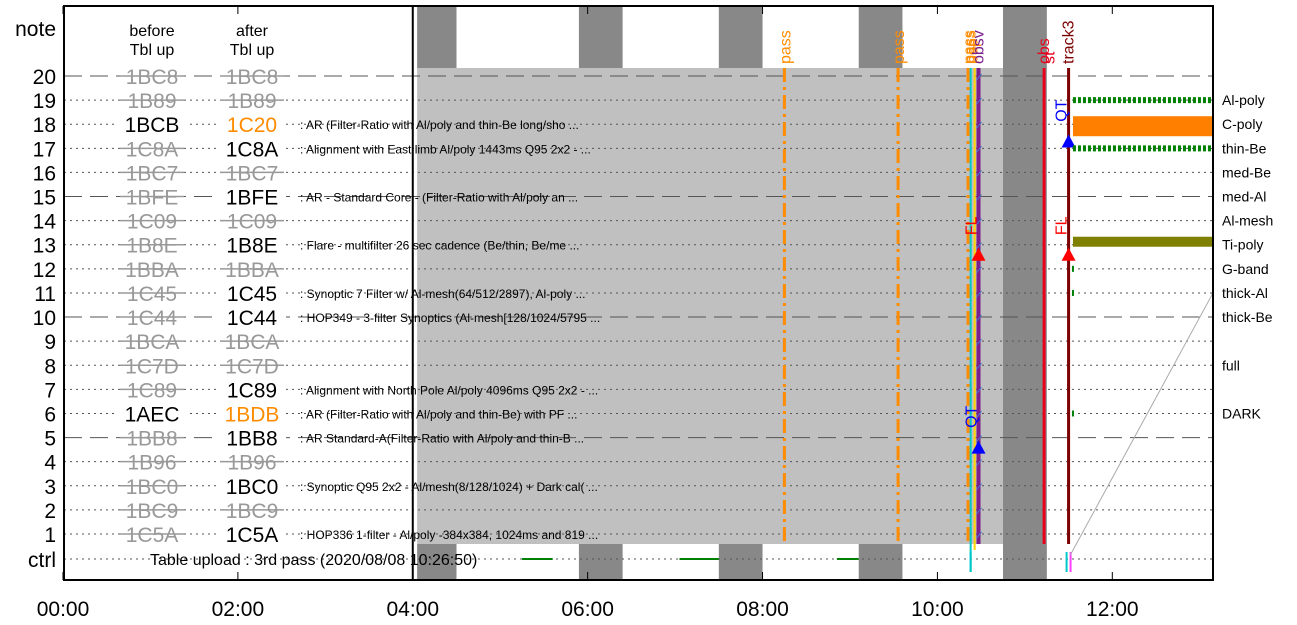 This screenshot has width=1297, height=625. What do you see at coordinates (1245, 293) in the screenshot?
I see `filter-legend-label: thick-Al` at bounding box center [1245, 293].